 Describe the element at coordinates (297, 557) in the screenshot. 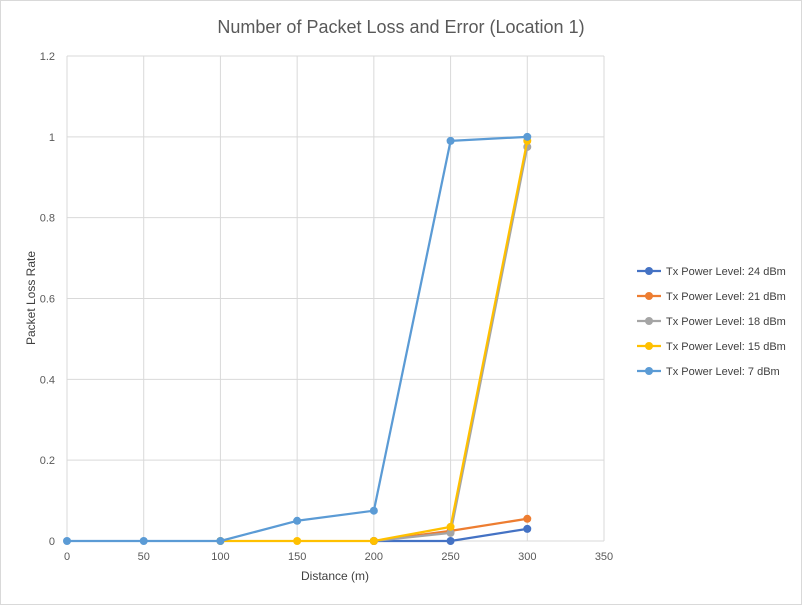

I see `x-tick-label: 150` at that location.